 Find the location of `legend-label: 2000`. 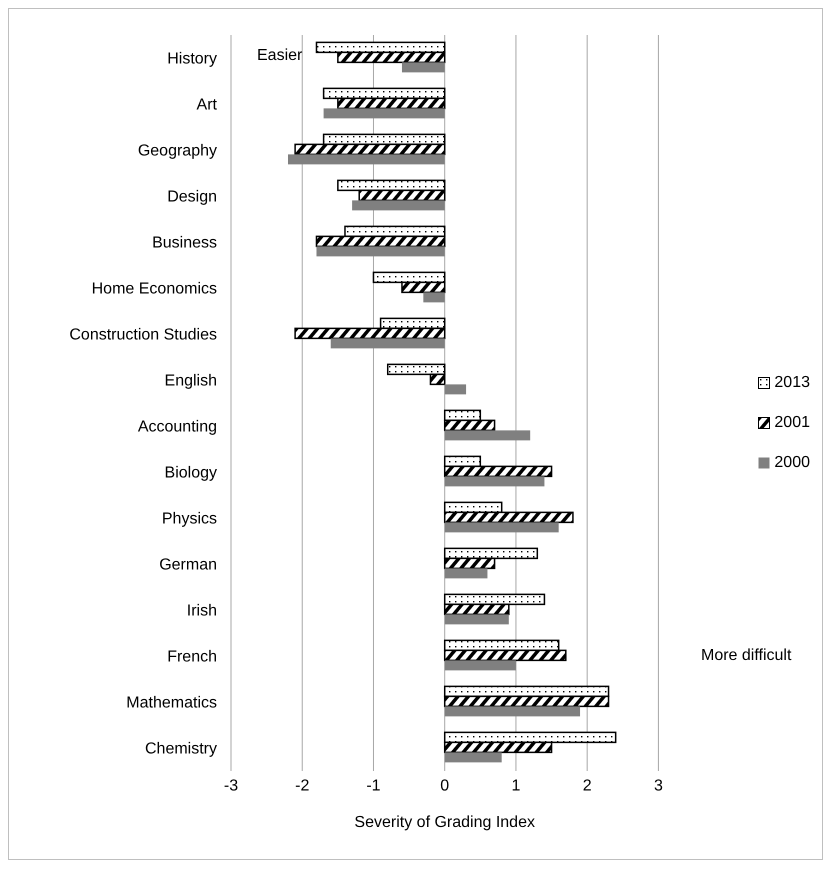

legend-label: 2000 is located at coordinates (792, 463).